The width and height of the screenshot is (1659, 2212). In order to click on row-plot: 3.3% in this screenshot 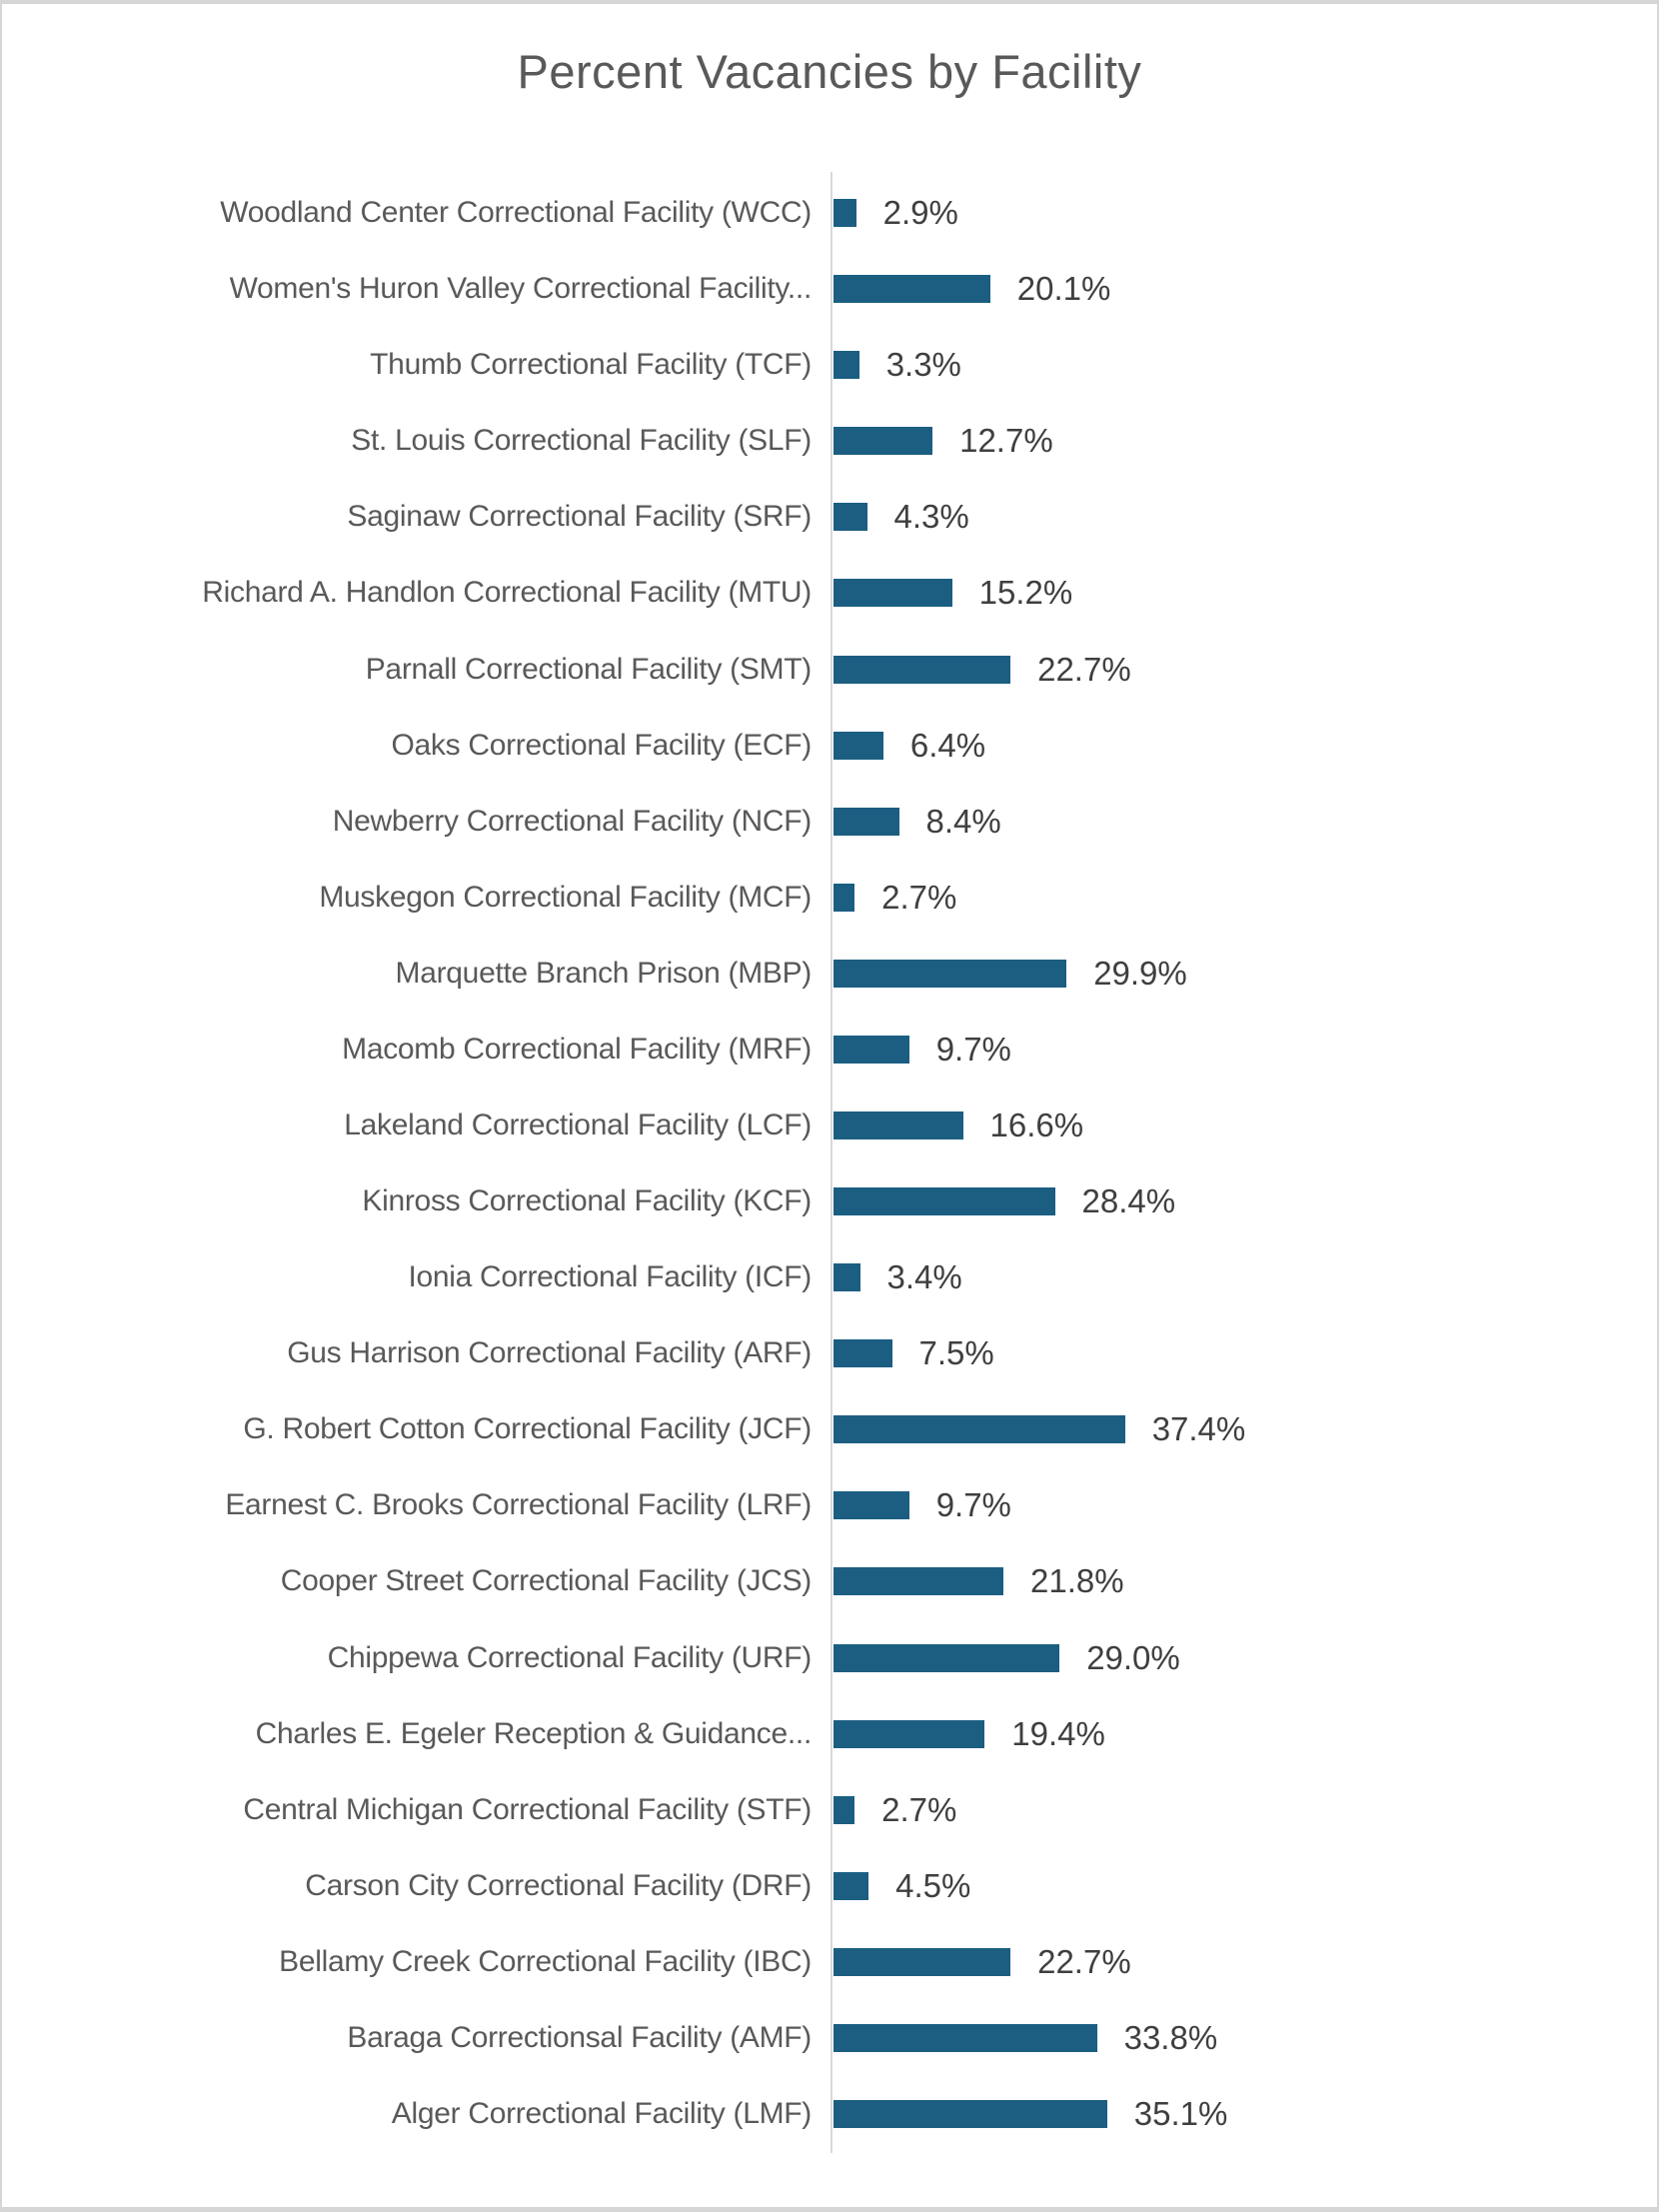, I will do `click(1244, 365)`.